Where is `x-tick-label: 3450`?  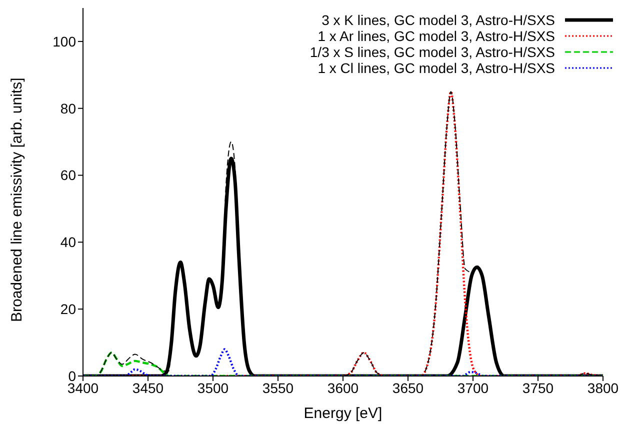
x-tick-label: 3450 is located at coordinates (148, 388).